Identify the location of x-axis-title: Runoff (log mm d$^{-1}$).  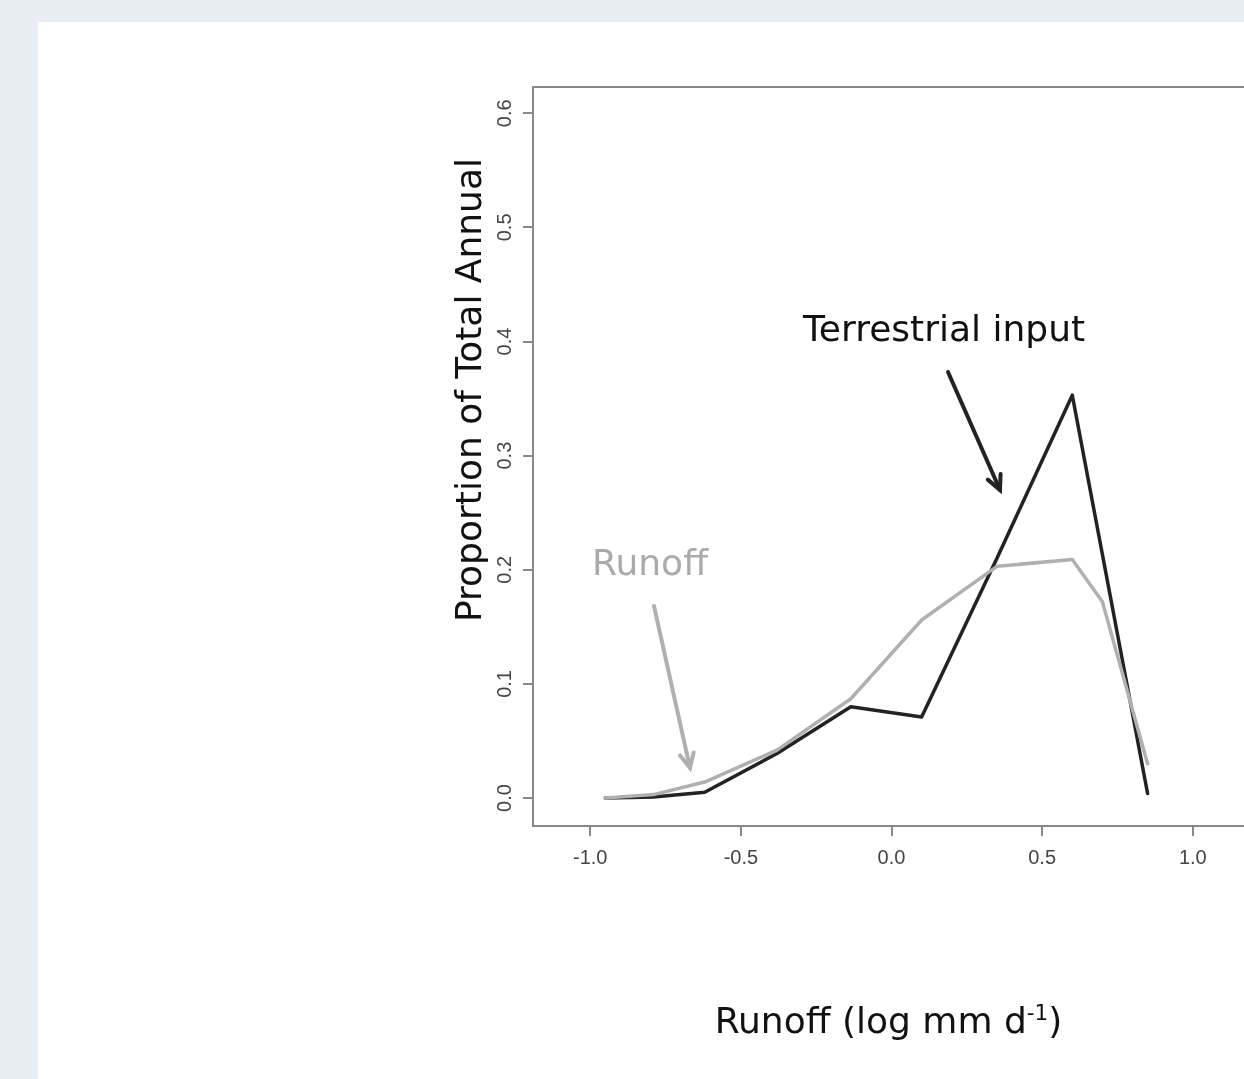
(888, 1020).